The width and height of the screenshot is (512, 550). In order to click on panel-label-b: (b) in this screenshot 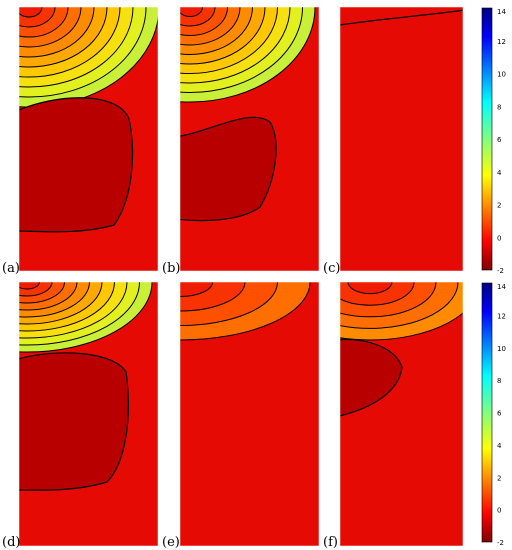, I will do `click(171, 268)`.